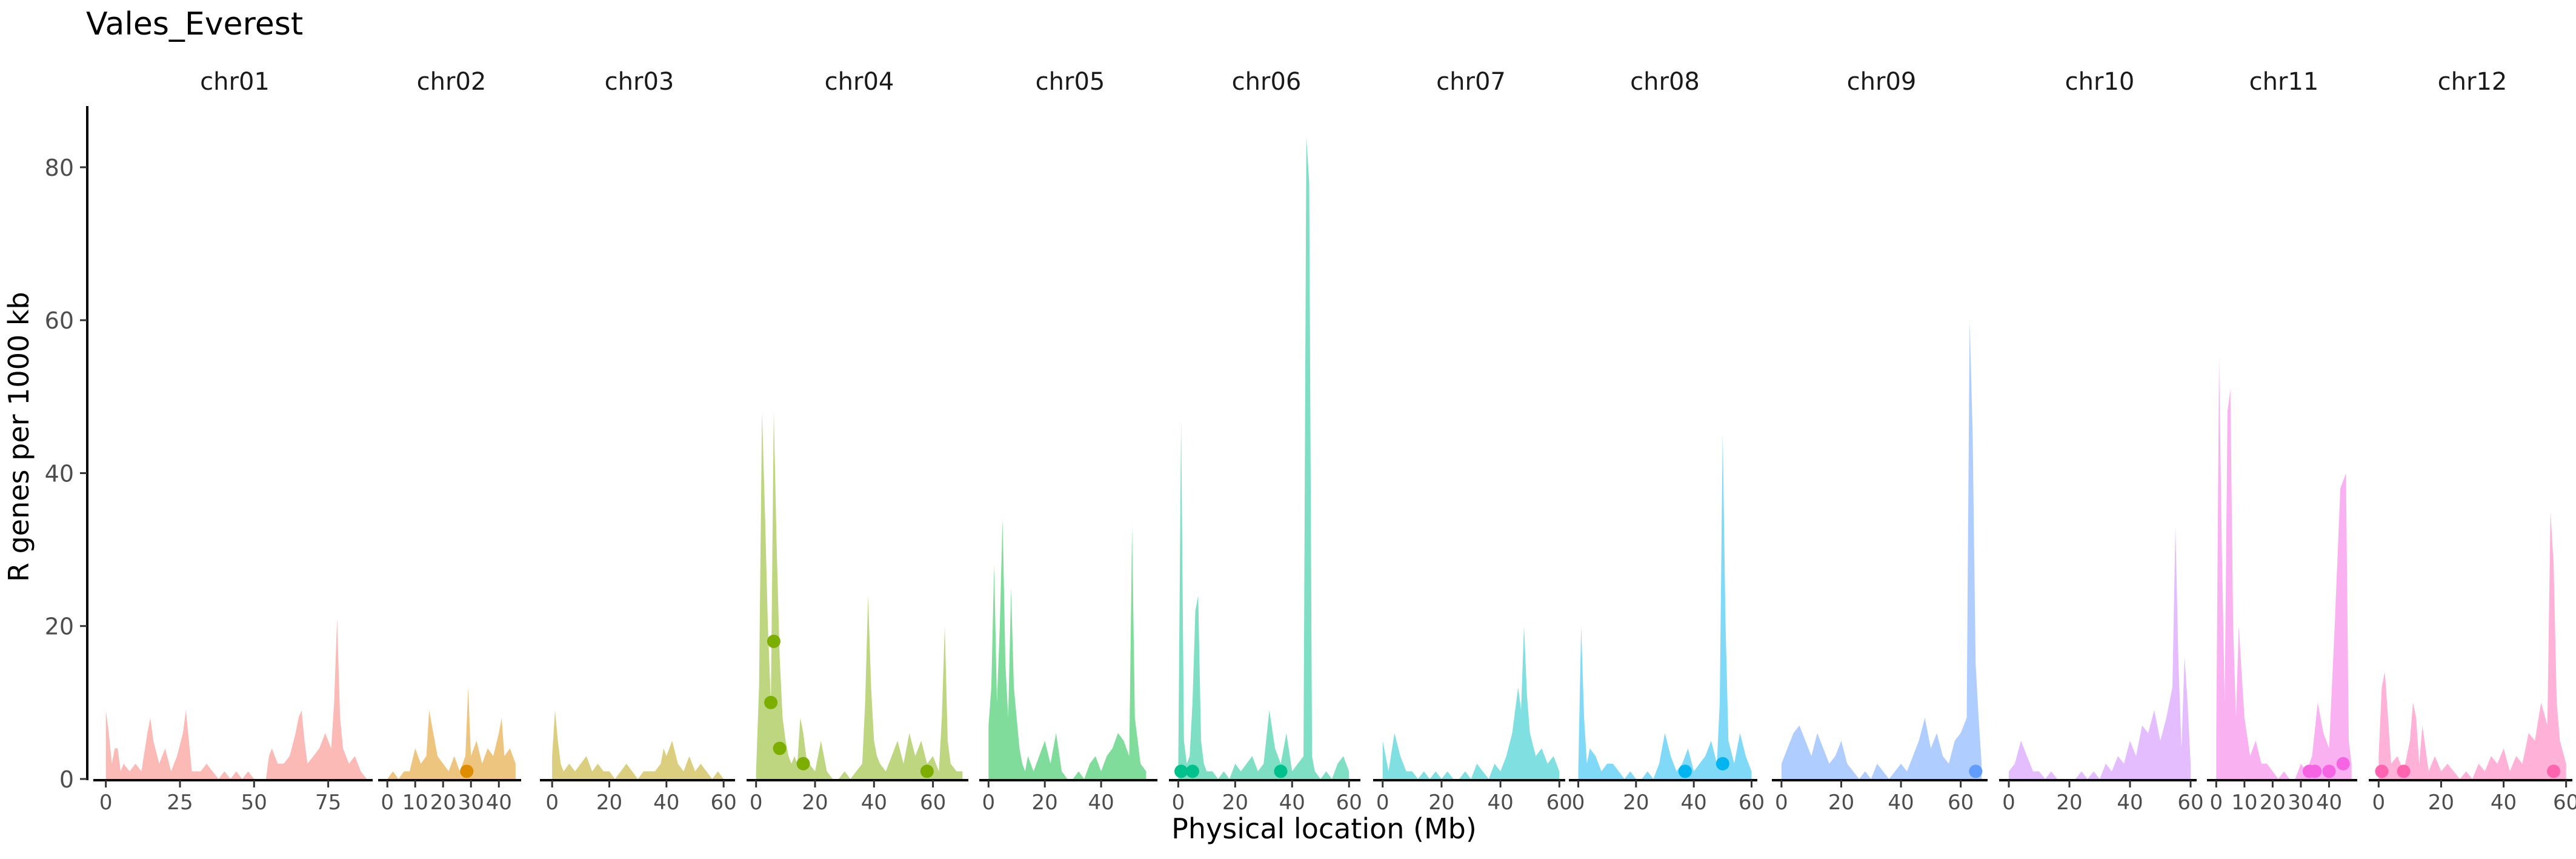 The width and height of the screenshot is (2576, 859). Describe the element at coordinates (236, 698) in the screenshot. I see `area-series-chr01` at that location.